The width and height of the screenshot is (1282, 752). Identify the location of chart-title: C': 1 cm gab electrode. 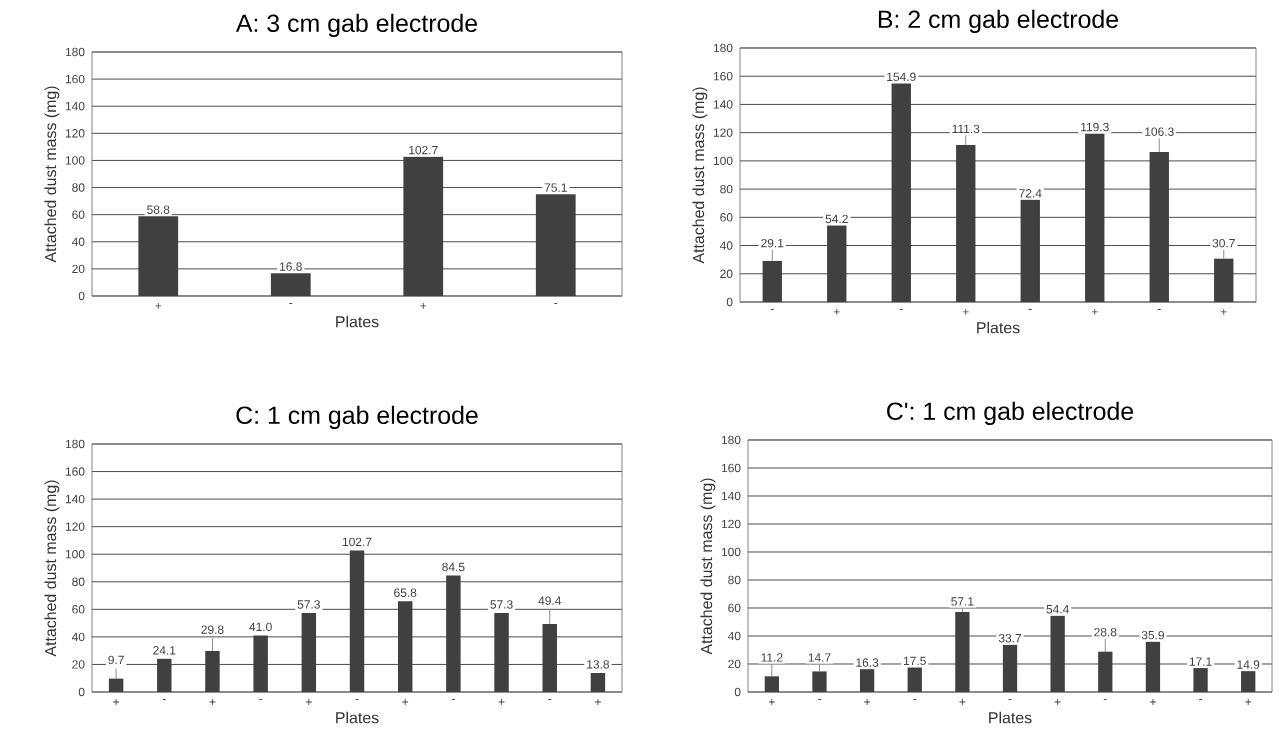
(1010, 413).